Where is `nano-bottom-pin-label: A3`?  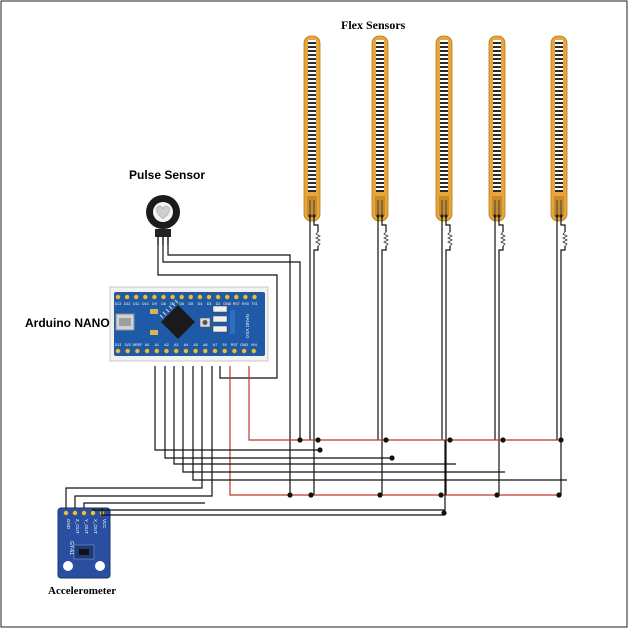 nano-bottom-pin-label: A3 is located at coordinates (176, 345).